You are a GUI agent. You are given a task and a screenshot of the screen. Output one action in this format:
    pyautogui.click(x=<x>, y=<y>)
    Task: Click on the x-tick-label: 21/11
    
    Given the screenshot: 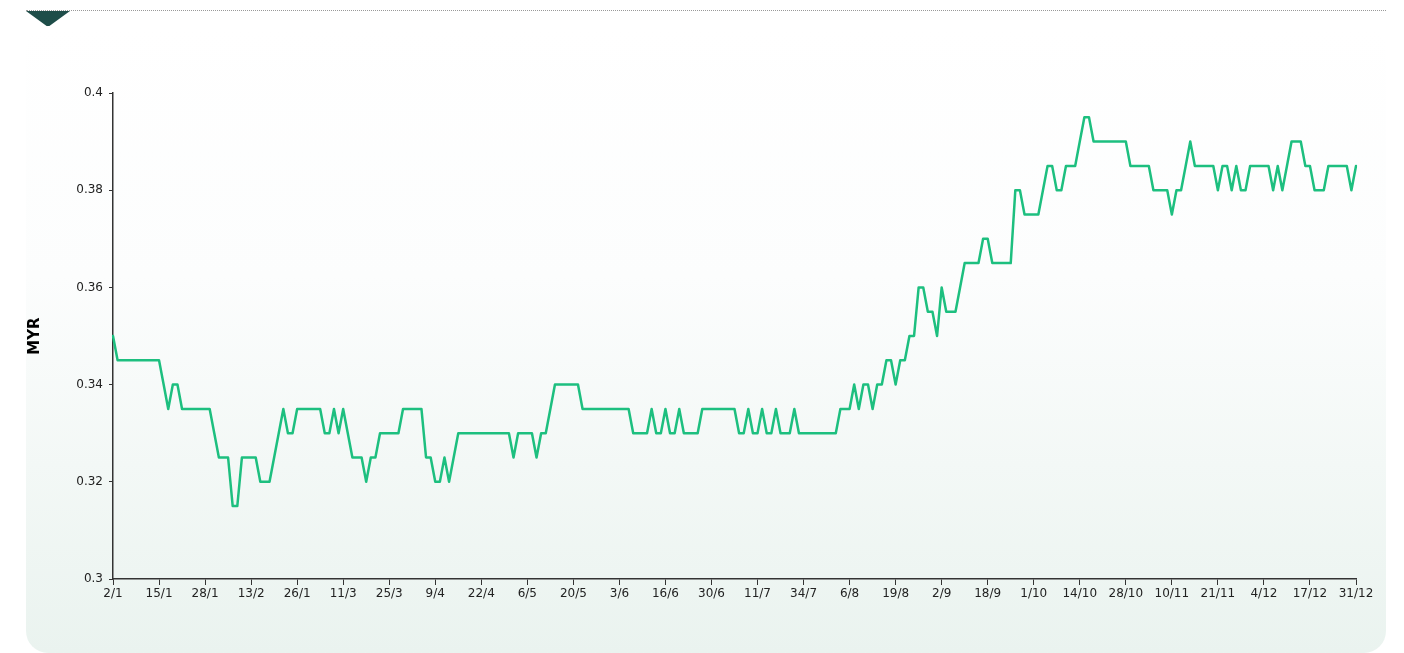 What is the action you would take?
    pyautogui.click(x=1218, y=593)
    